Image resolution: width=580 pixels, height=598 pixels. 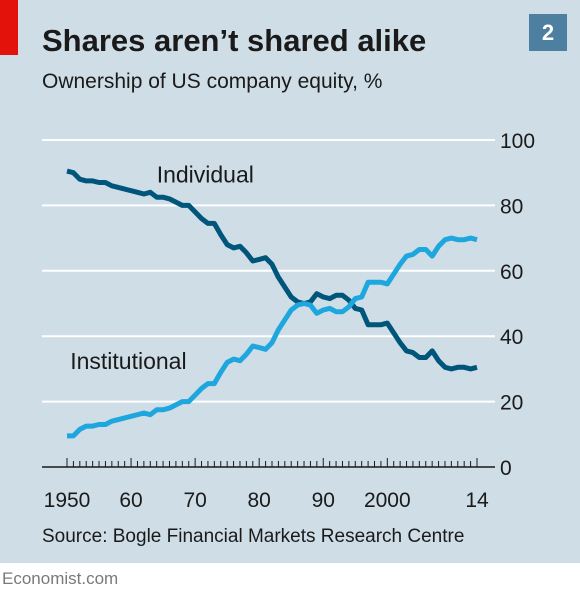 What do you see at coordinates (387, 500) in the screenshot?
I see `x-tick-label-2000: 2000` at bounding box center [387, 500].